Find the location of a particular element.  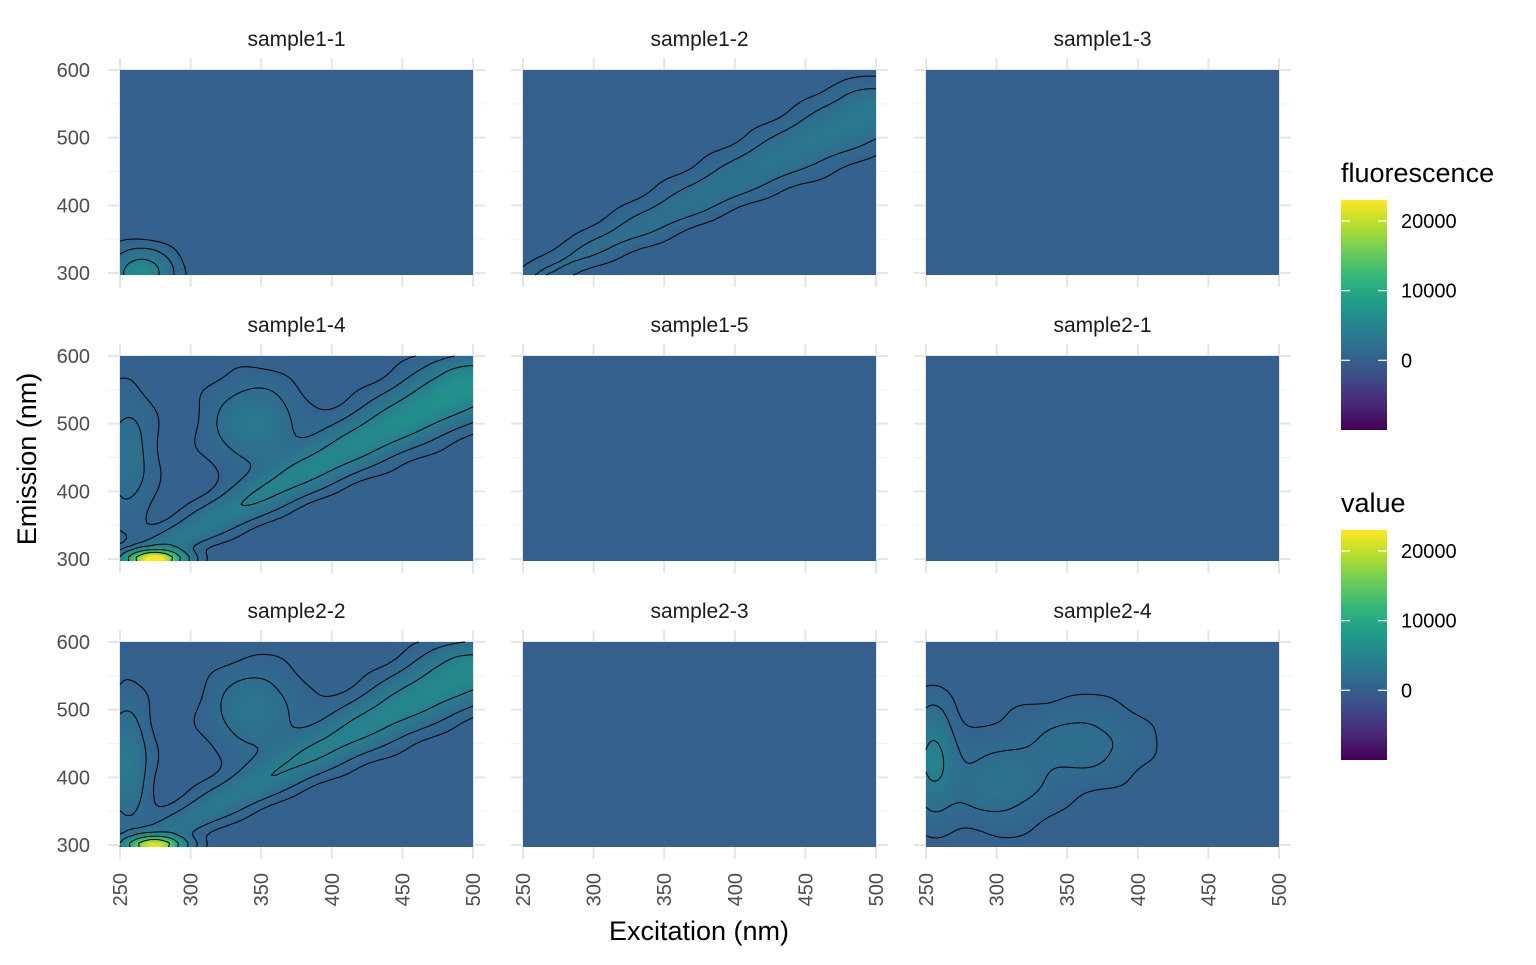

facet-panel-sample1-5: sample1-5 is located at coordinates (699, 443).